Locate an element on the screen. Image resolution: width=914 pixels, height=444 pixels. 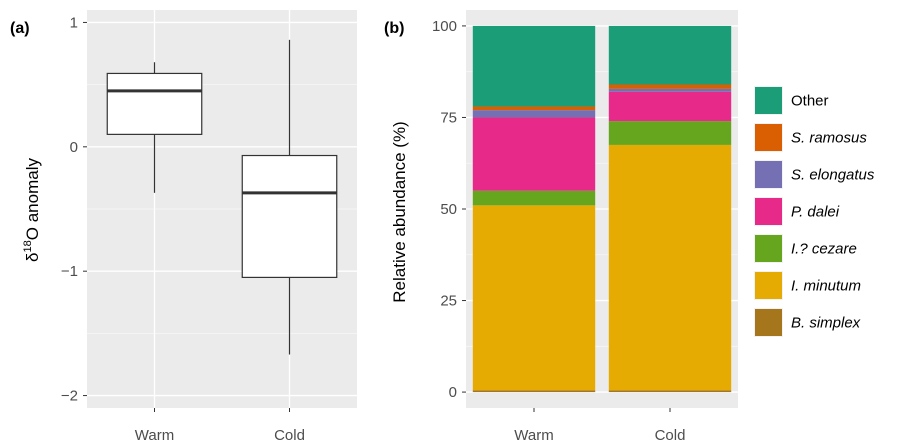
bar-segment-warm-i-cezare is located at coordinates (534, 198).